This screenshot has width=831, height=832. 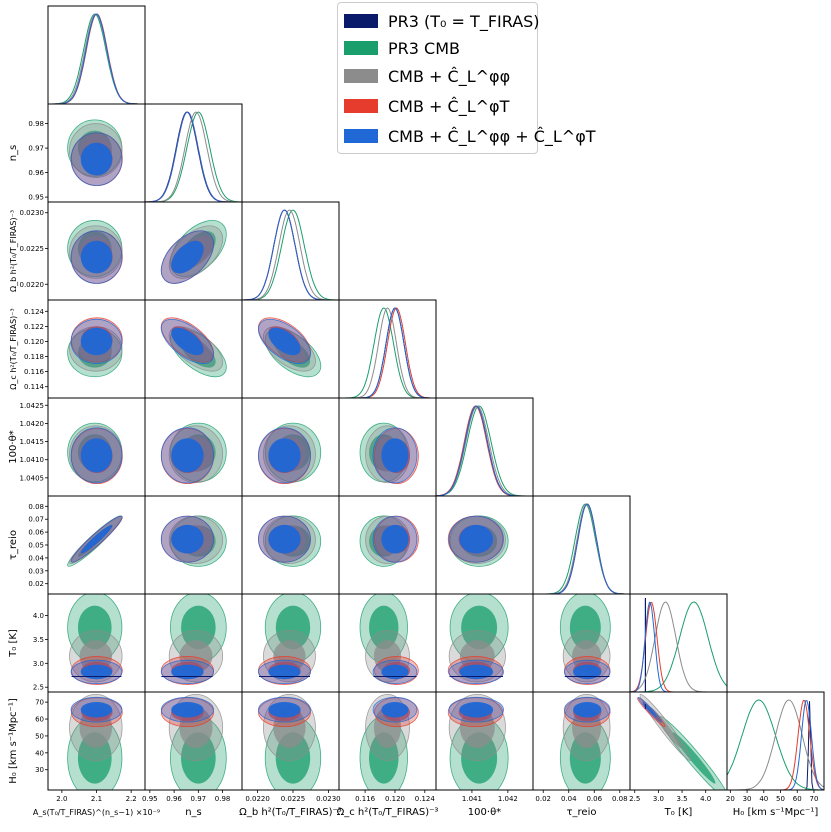 I want to click on contour68-cmb-c-l-c-l-t-T0-H0, so click(x=650, y=710).